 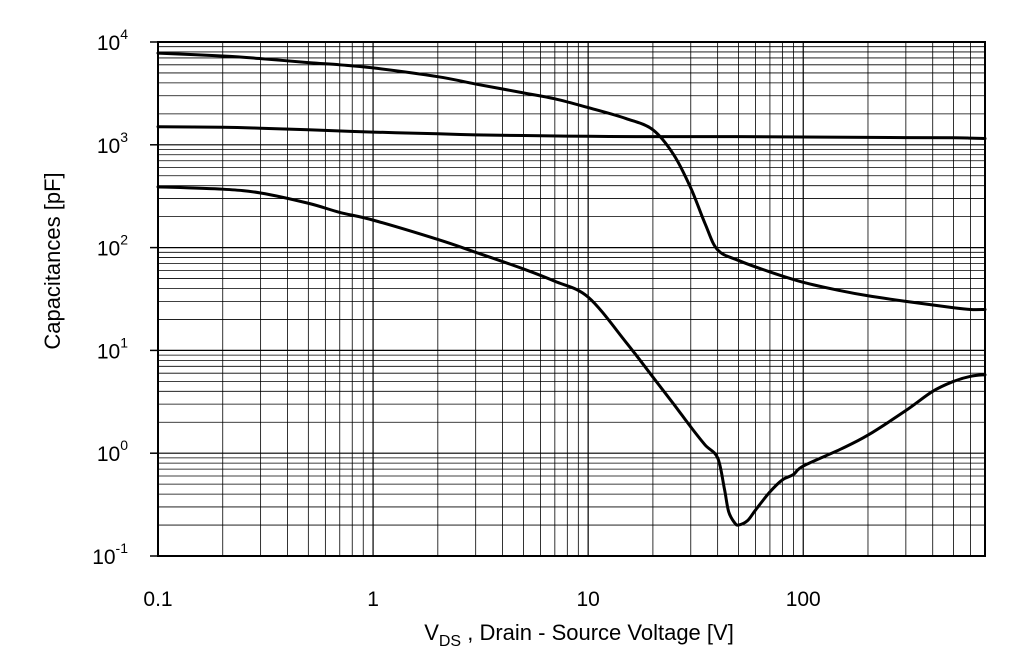 What do you see at coordinates (587, 599) in the screenshot?
I see `x-tick-label: 10` at bounding box center [587, 599].